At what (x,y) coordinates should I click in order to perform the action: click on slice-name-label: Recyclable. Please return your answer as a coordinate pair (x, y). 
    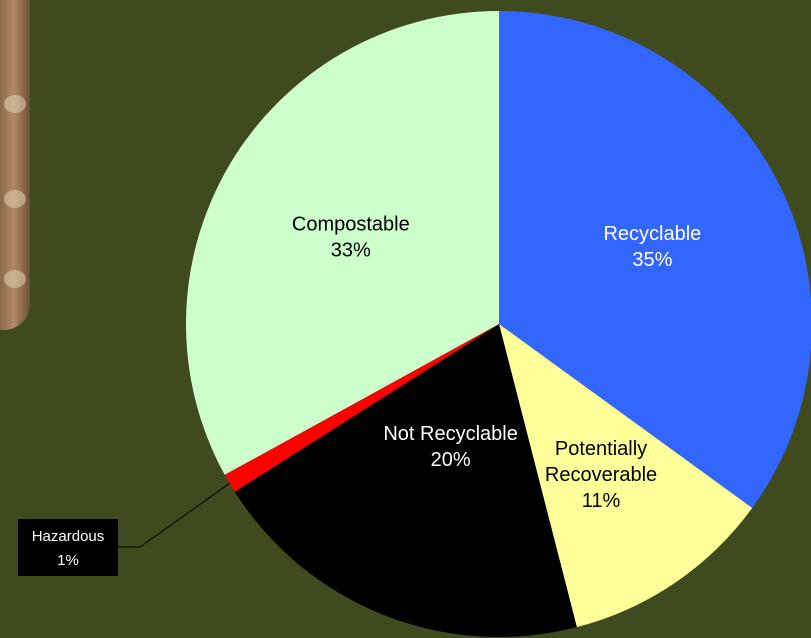
    Looking at the image, I should click on (652, 234).